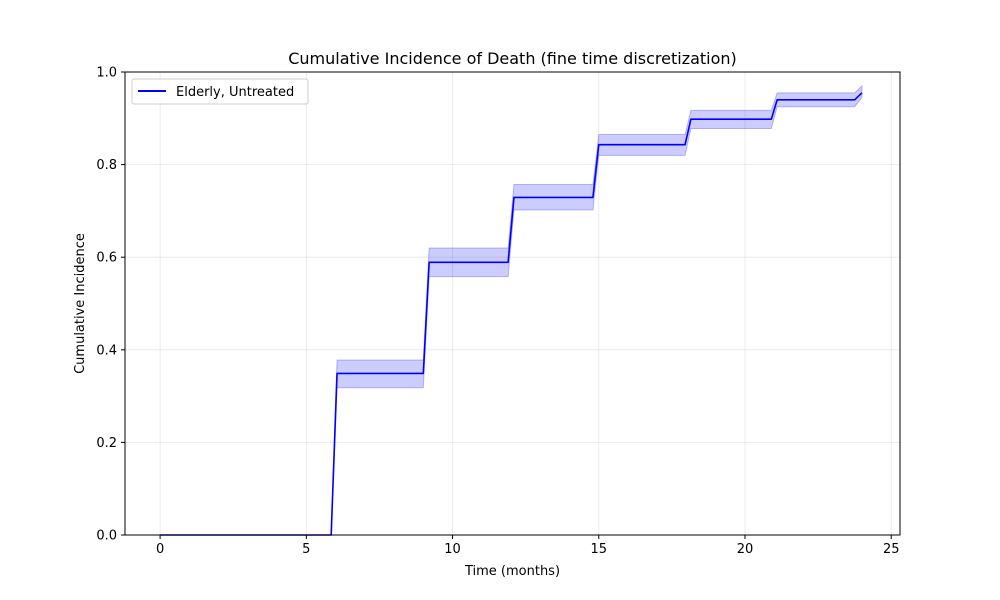 This screenshot has height=600, width=1000. What do you see at coordinates (891, 549) in the screenshot?
I see `x-tick-label: 25` at bounding box center [891, 549].